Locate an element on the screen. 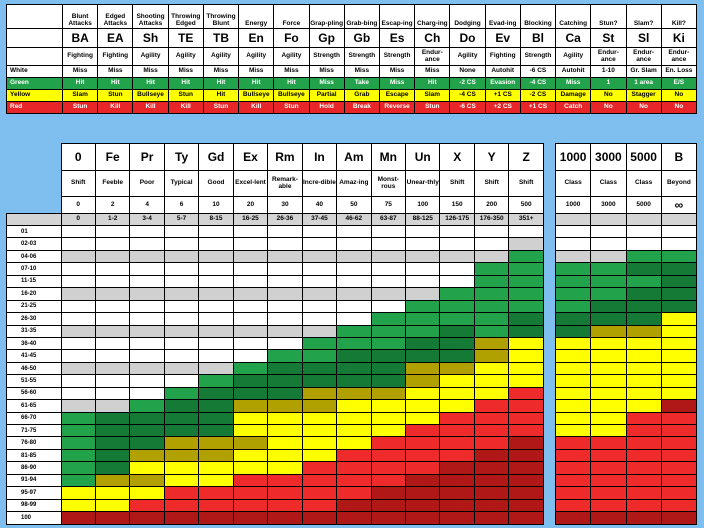  action-cell-ch-red: Stun is located at coordinates (432, 107).